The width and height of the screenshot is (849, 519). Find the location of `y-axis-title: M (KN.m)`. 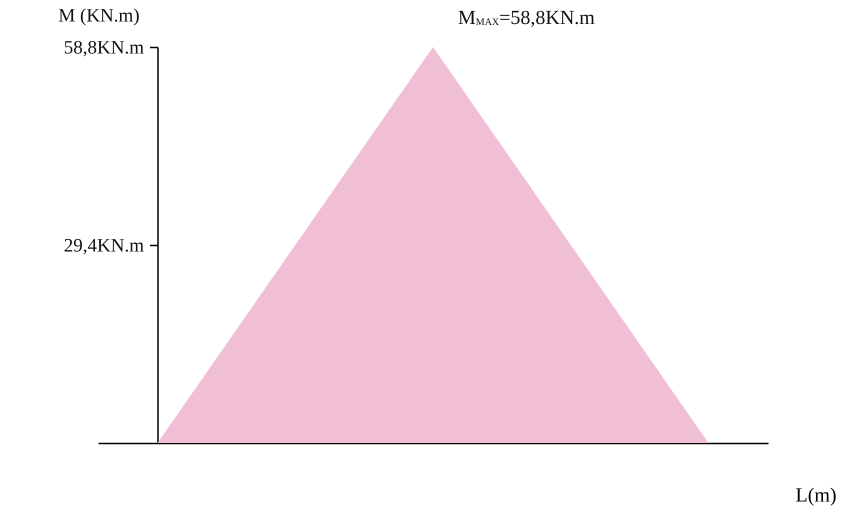

y-axis-title: M (KN.m) is located at coordinates (99, 16).